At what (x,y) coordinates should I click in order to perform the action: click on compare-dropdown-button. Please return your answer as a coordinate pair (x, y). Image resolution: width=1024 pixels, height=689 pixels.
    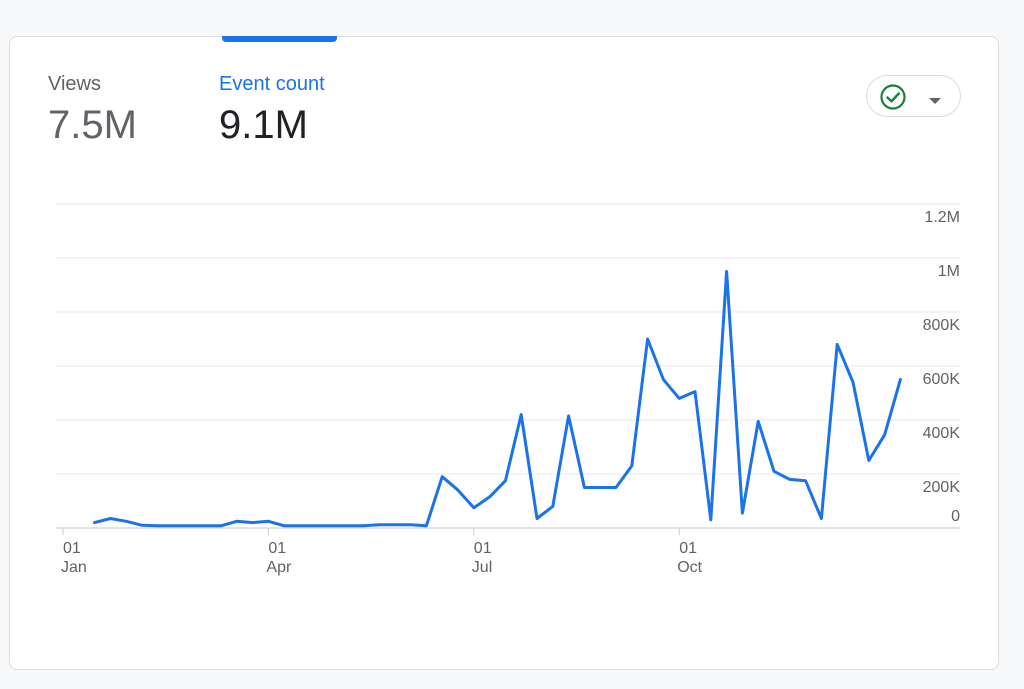
    Looking at the image, I should click on (913, 96).